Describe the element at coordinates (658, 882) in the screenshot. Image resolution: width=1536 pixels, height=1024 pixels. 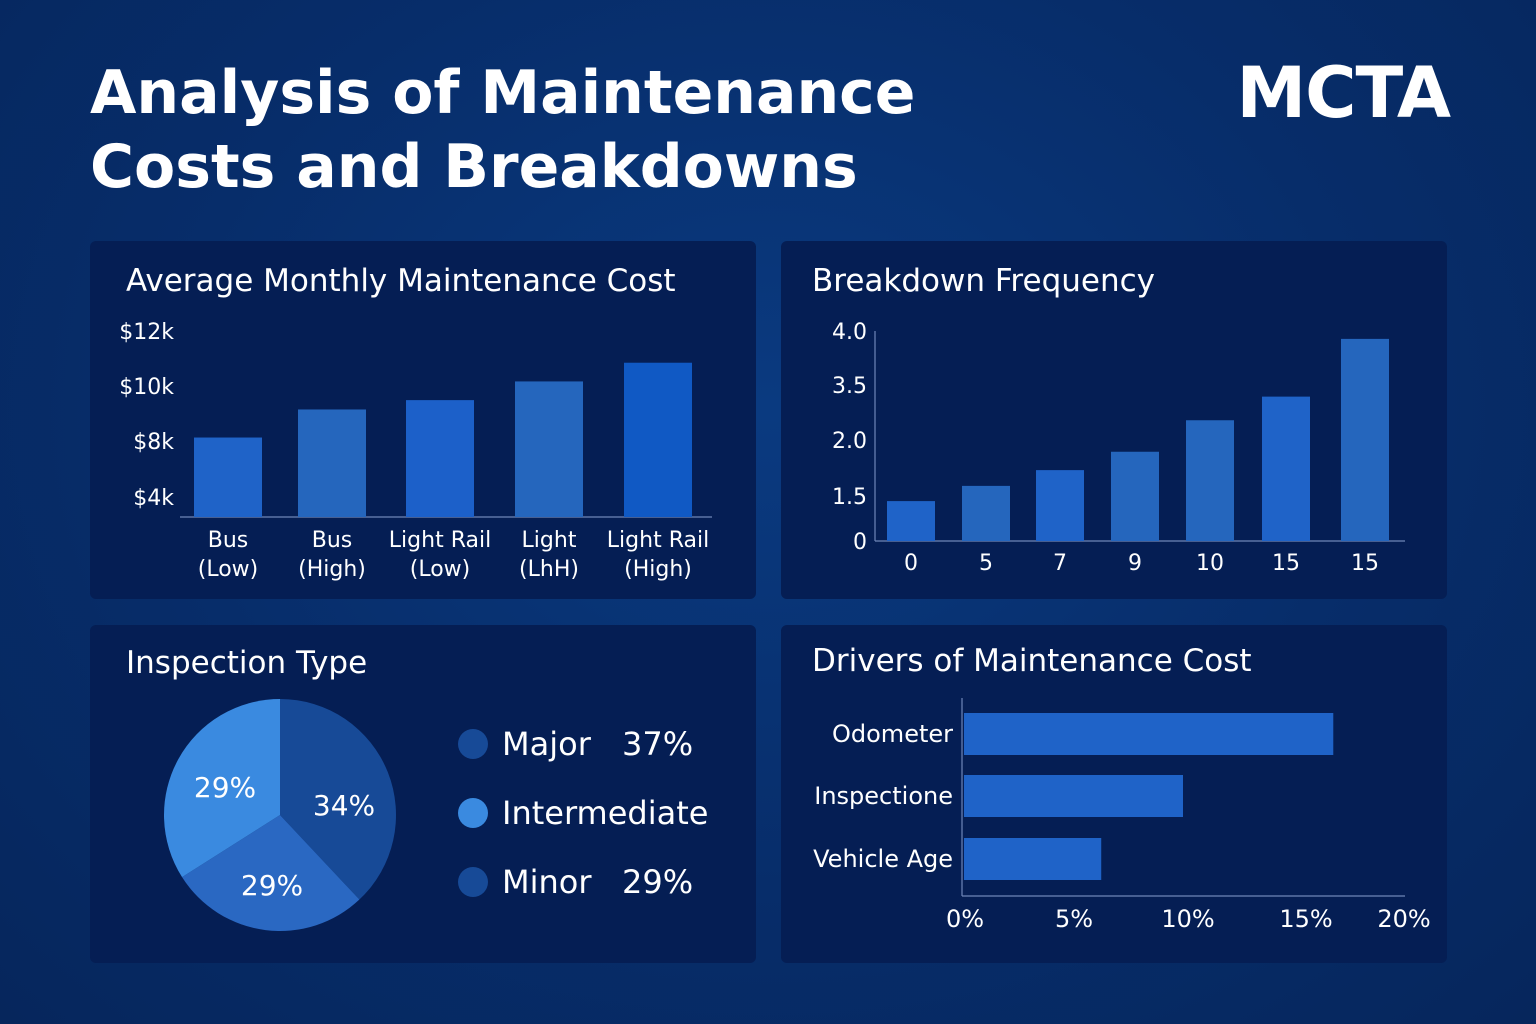
I see `legend-value: 29%` at that location.